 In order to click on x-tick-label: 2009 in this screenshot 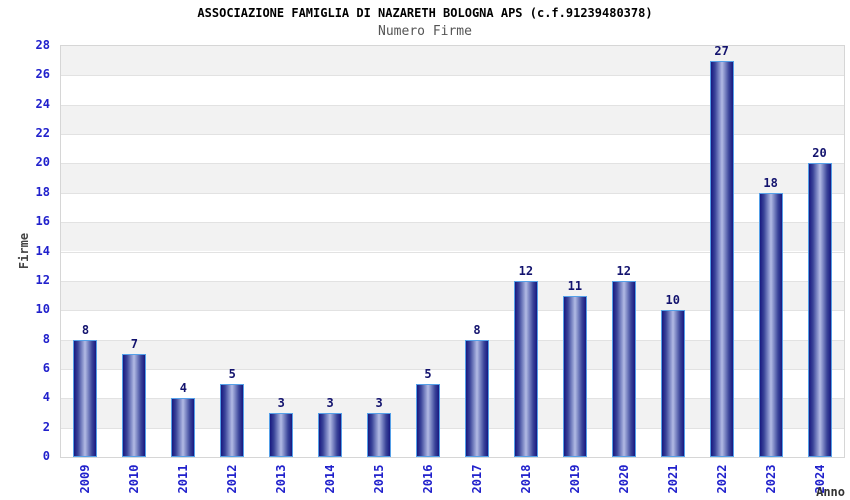, I will do `click(85, 479)`.